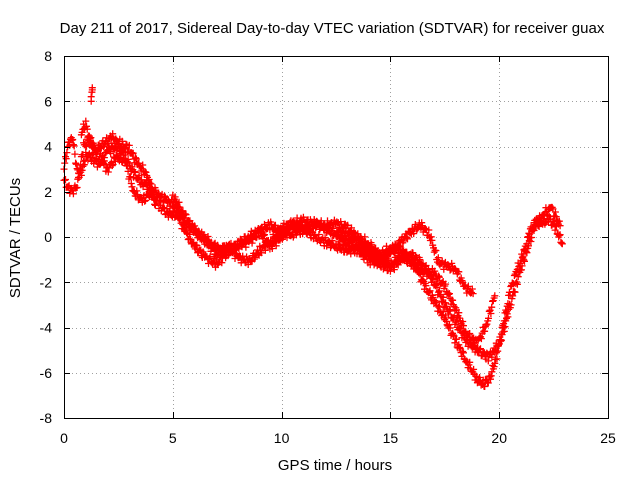 Image resolution: width=640 pixels, height=480 pixels. Describe the element at coordinates (282, 438) in the screenshot. I see `x-tick-label: 10` at that location.